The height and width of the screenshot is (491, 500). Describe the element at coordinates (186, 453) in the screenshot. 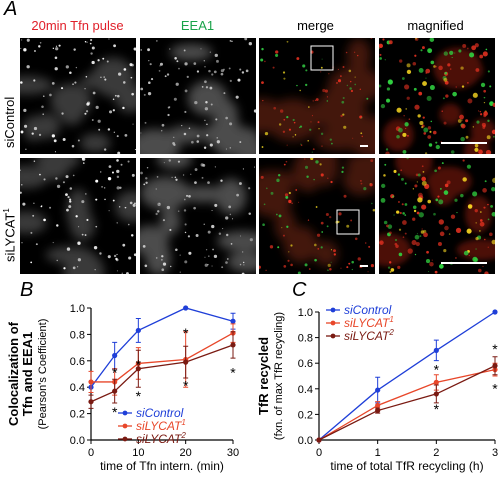

I see `x-tick-label: 20` at that location.